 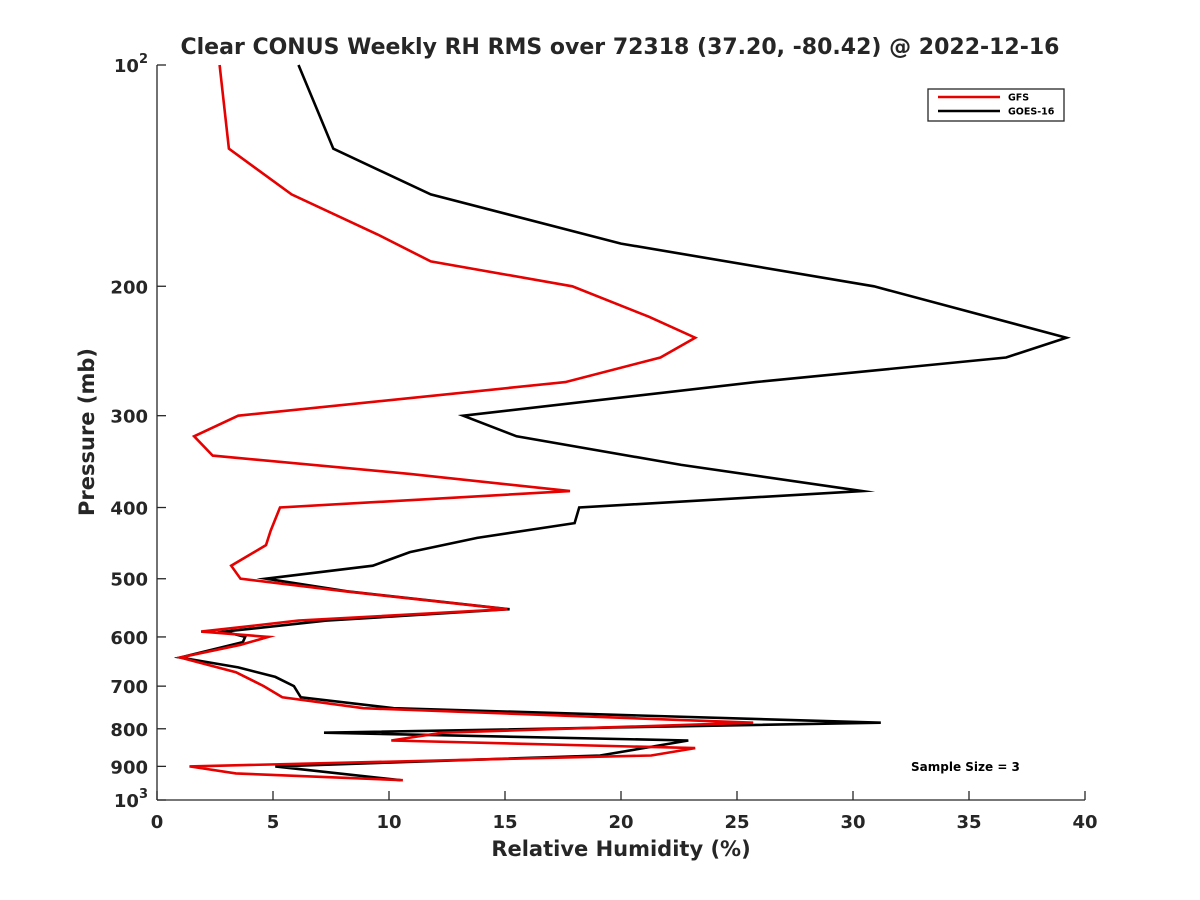 I want to click on x-tick-label: 30, so click(x=852, y=822).